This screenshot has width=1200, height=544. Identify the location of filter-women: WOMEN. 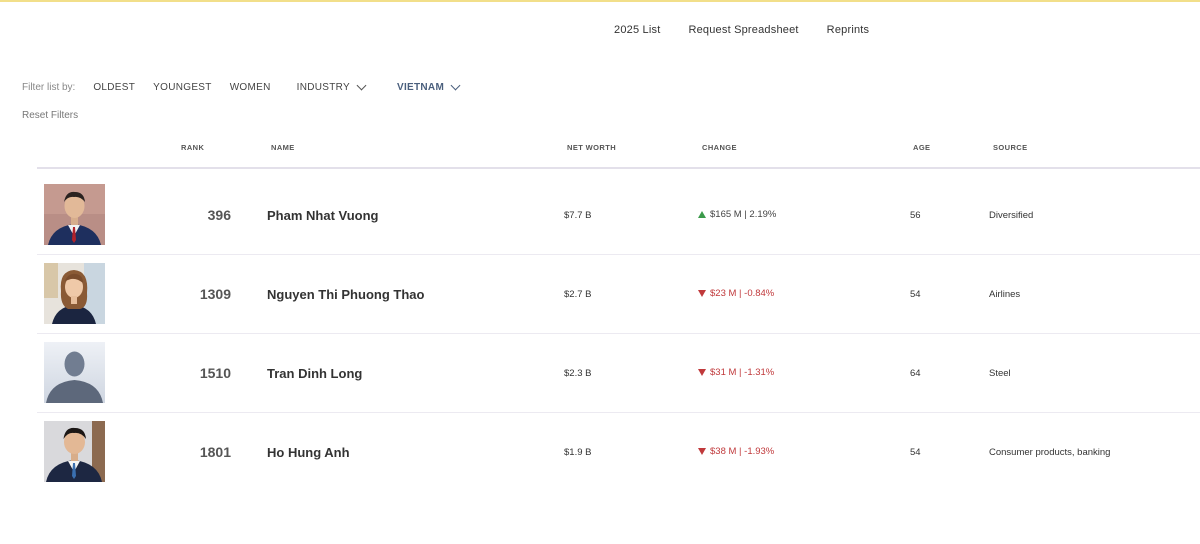
(250, 87).